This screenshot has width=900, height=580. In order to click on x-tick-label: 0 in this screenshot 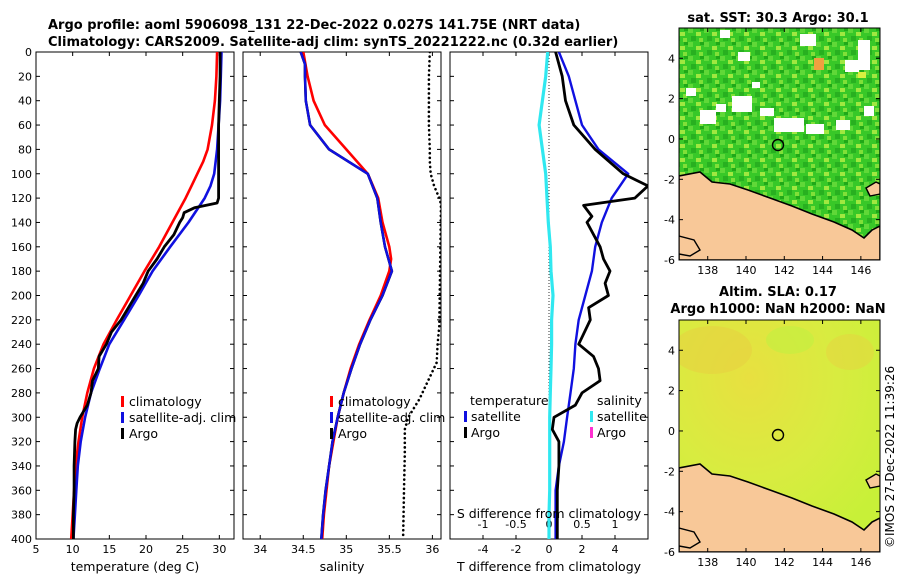, I will do `click(549, 549)`.